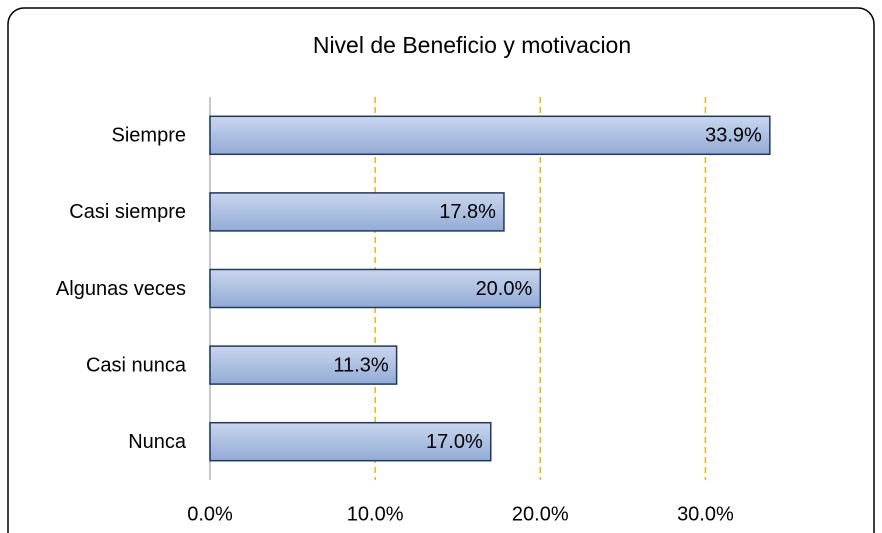 This screenshot has height=533, width=882. What do you see at coordinates (467, 212) in the screenshot?
I see `data-label: 17.8%` at bounding box center [467, 212].